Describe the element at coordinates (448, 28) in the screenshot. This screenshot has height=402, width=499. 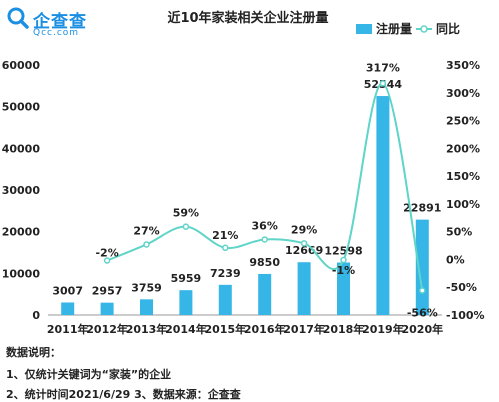
I see `legend-line-label: 同比` at that location.